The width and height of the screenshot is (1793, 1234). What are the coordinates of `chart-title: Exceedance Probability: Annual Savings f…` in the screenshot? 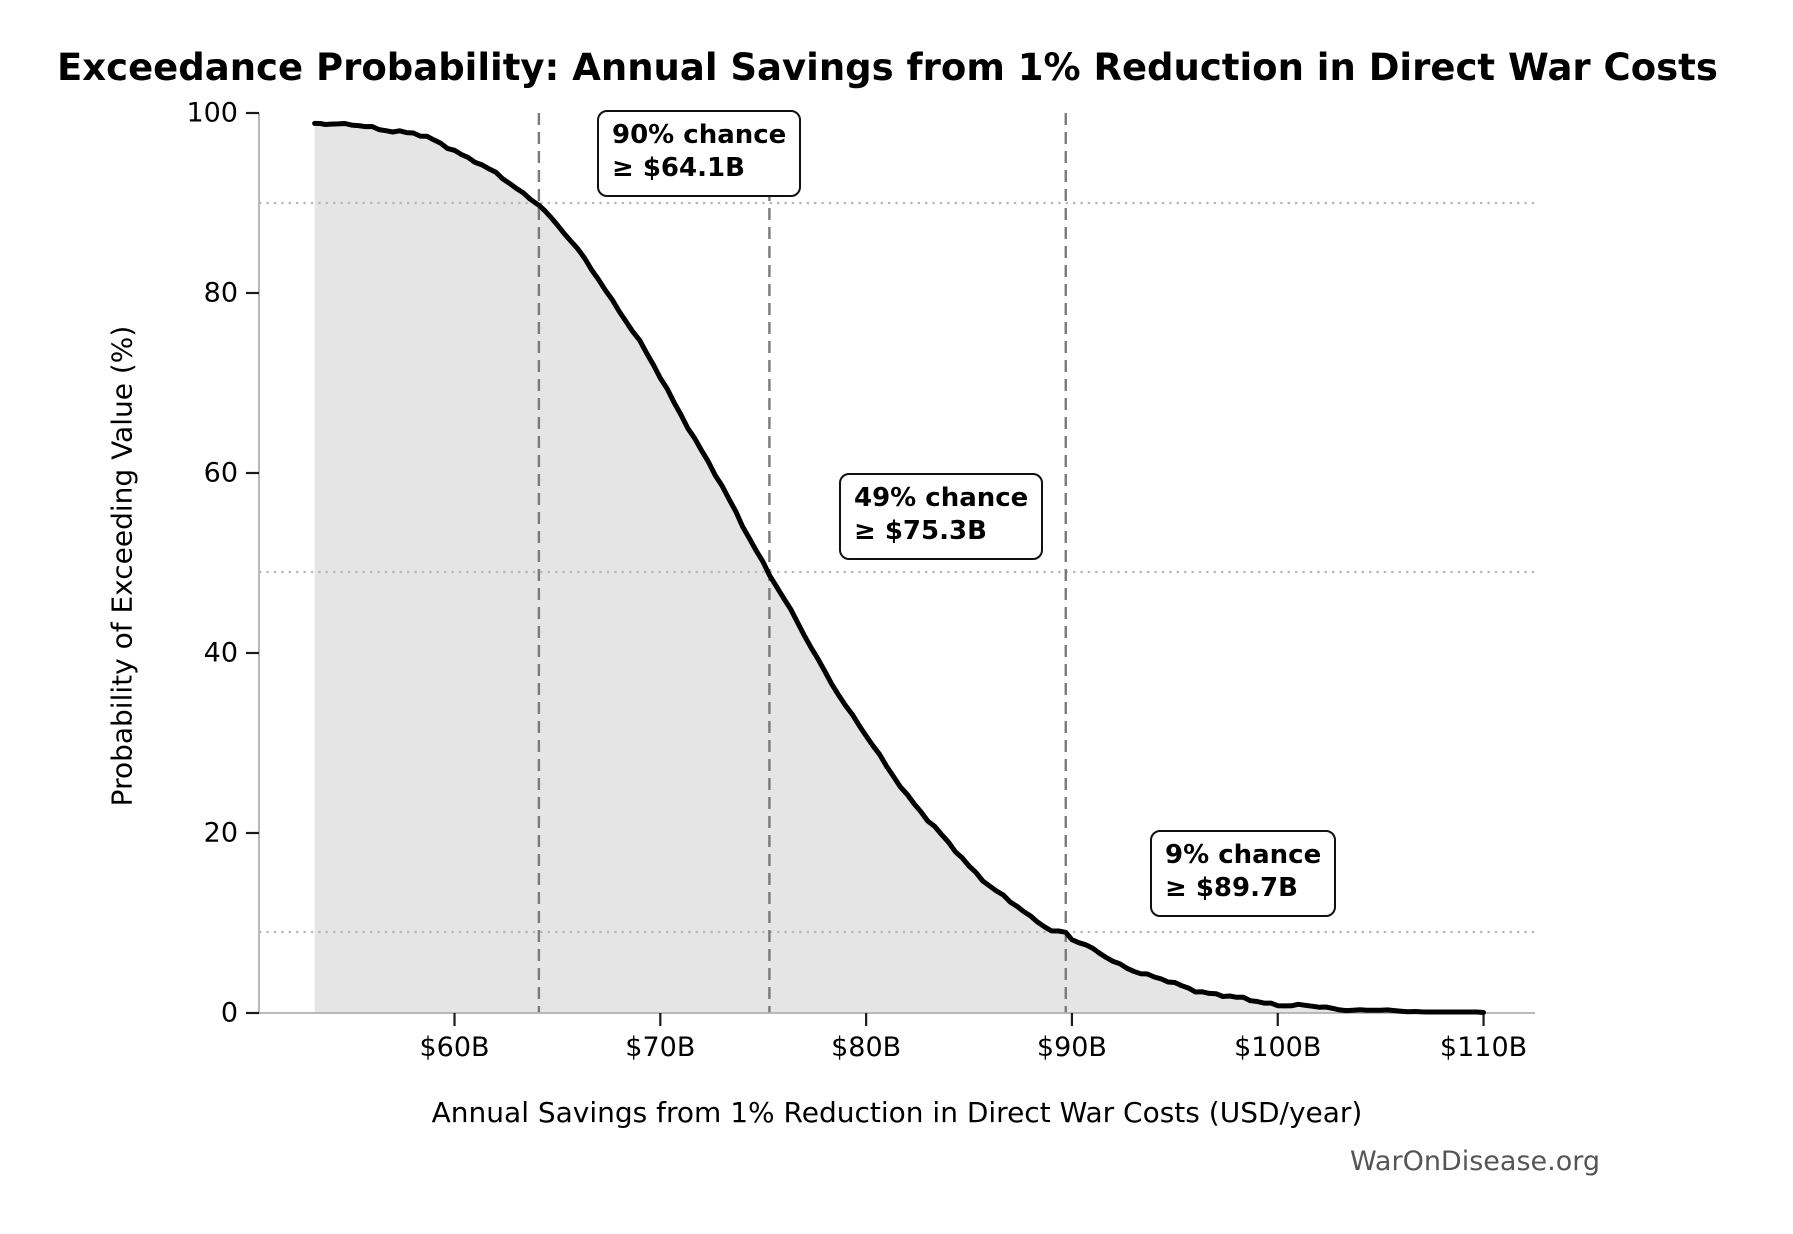 It's located at (887, 67).